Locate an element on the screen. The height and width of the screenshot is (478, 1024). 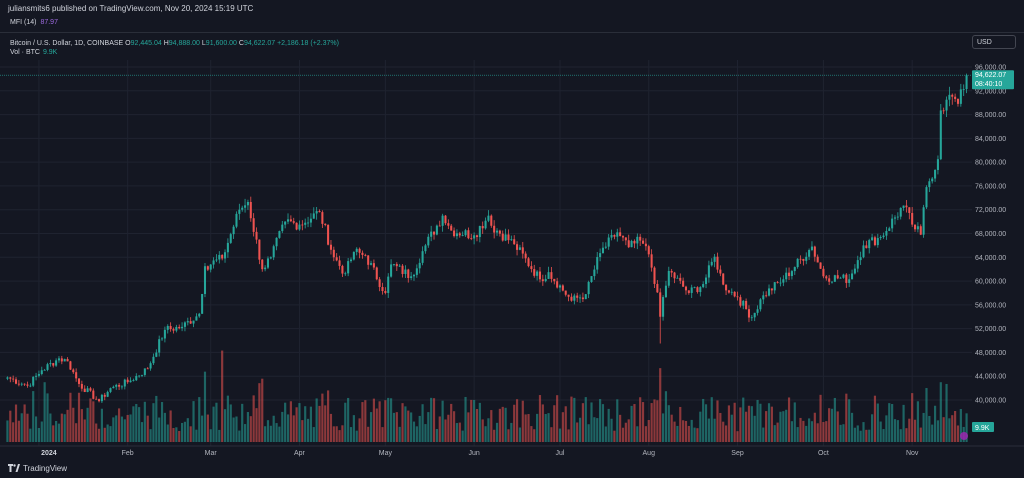
footer-brand: TradingView is located at coordinates (37, 468).